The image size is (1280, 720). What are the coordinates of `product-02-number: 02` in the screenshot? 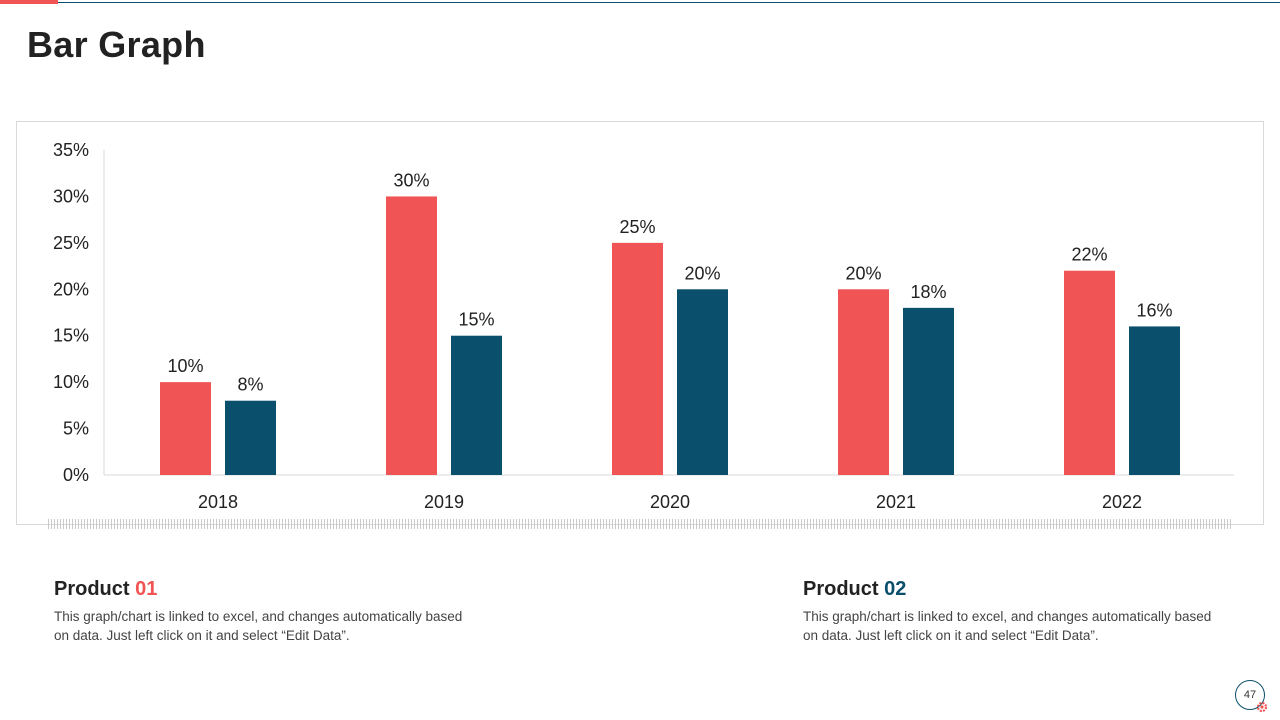 It's located at (895, 589).